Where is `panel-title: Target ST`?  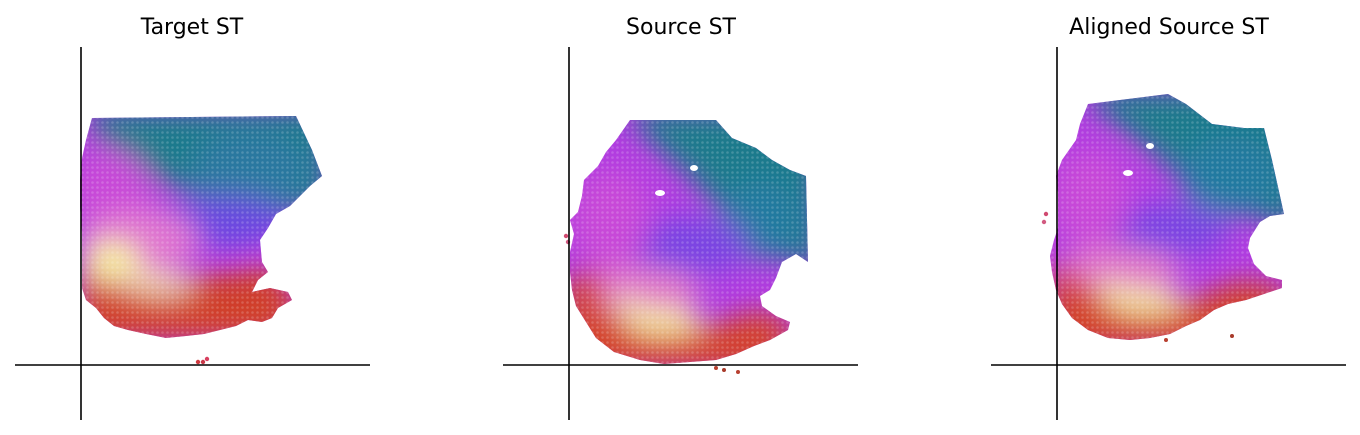 panel-title: Target ST is located at coordinates (192, 27).